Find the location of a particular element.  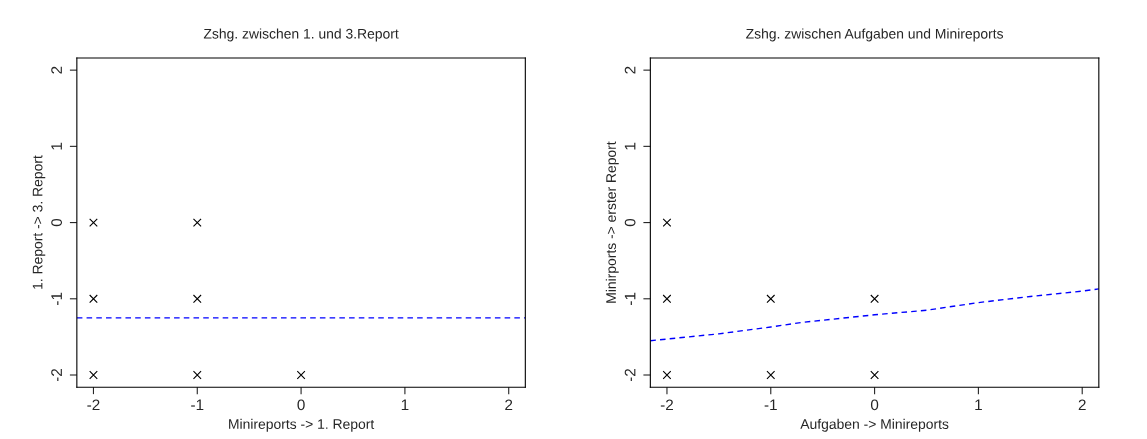

x-axis-title: Aufgaben -> Minireports is located at coordinates (874, 425).